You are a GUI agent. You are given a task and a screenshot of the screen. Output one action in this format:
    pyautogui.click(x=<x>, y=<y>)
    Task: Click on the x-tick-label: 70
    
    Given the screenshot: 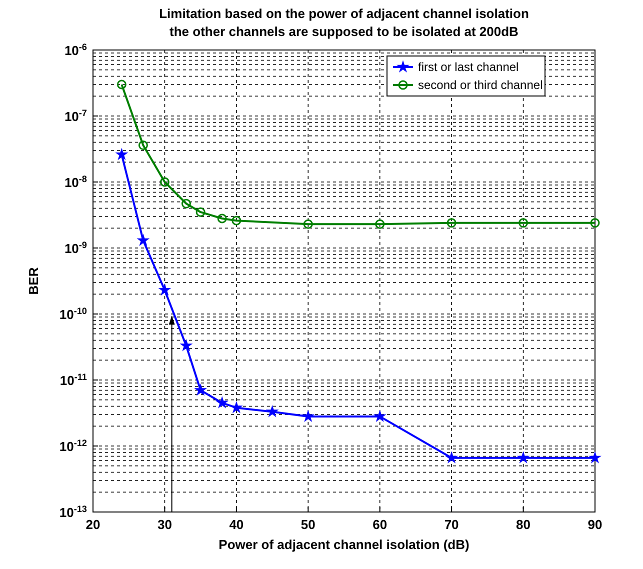 What is the action you would take?
    pyautogui.click(x=451, y=524)
    